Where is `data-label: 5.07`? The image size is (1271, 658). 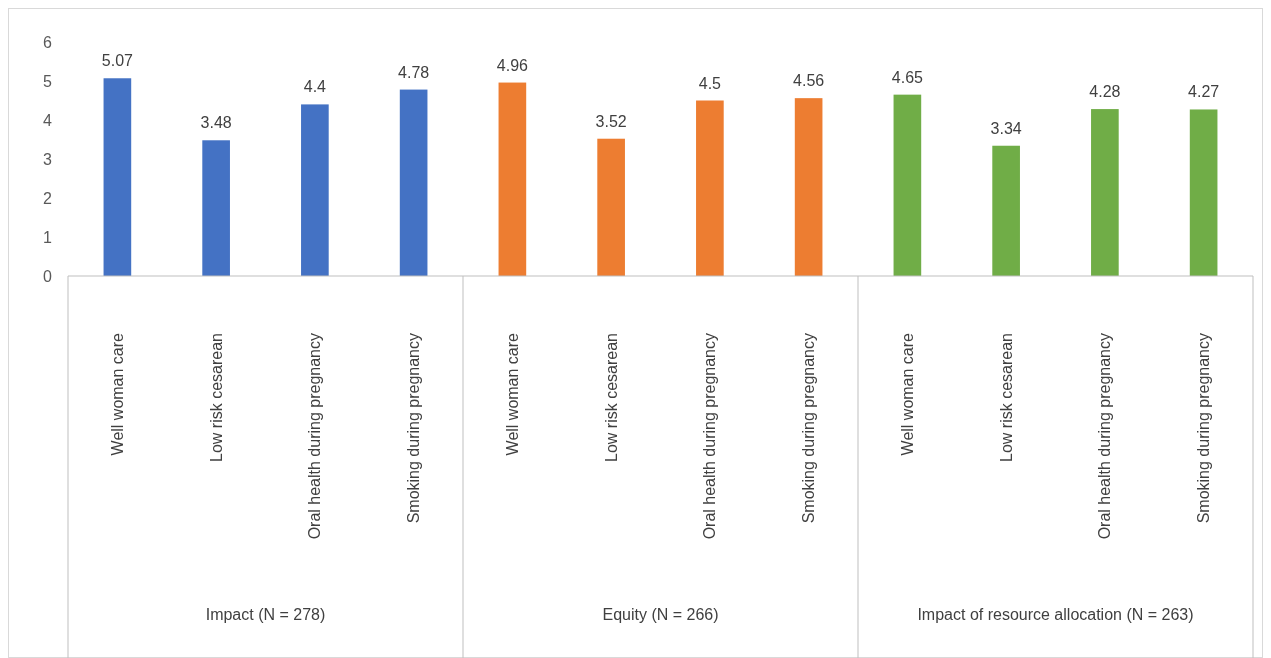
data-label: 5.07 is located at coordinates (117, 61).